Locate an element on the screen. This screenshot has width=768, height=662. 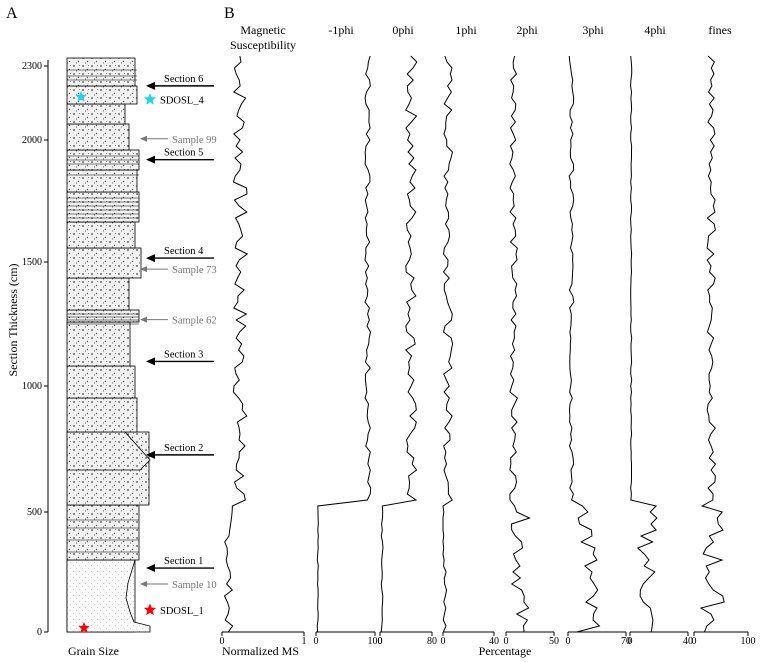
sample-label: Sample 10 is located at coordinates (194, 585).